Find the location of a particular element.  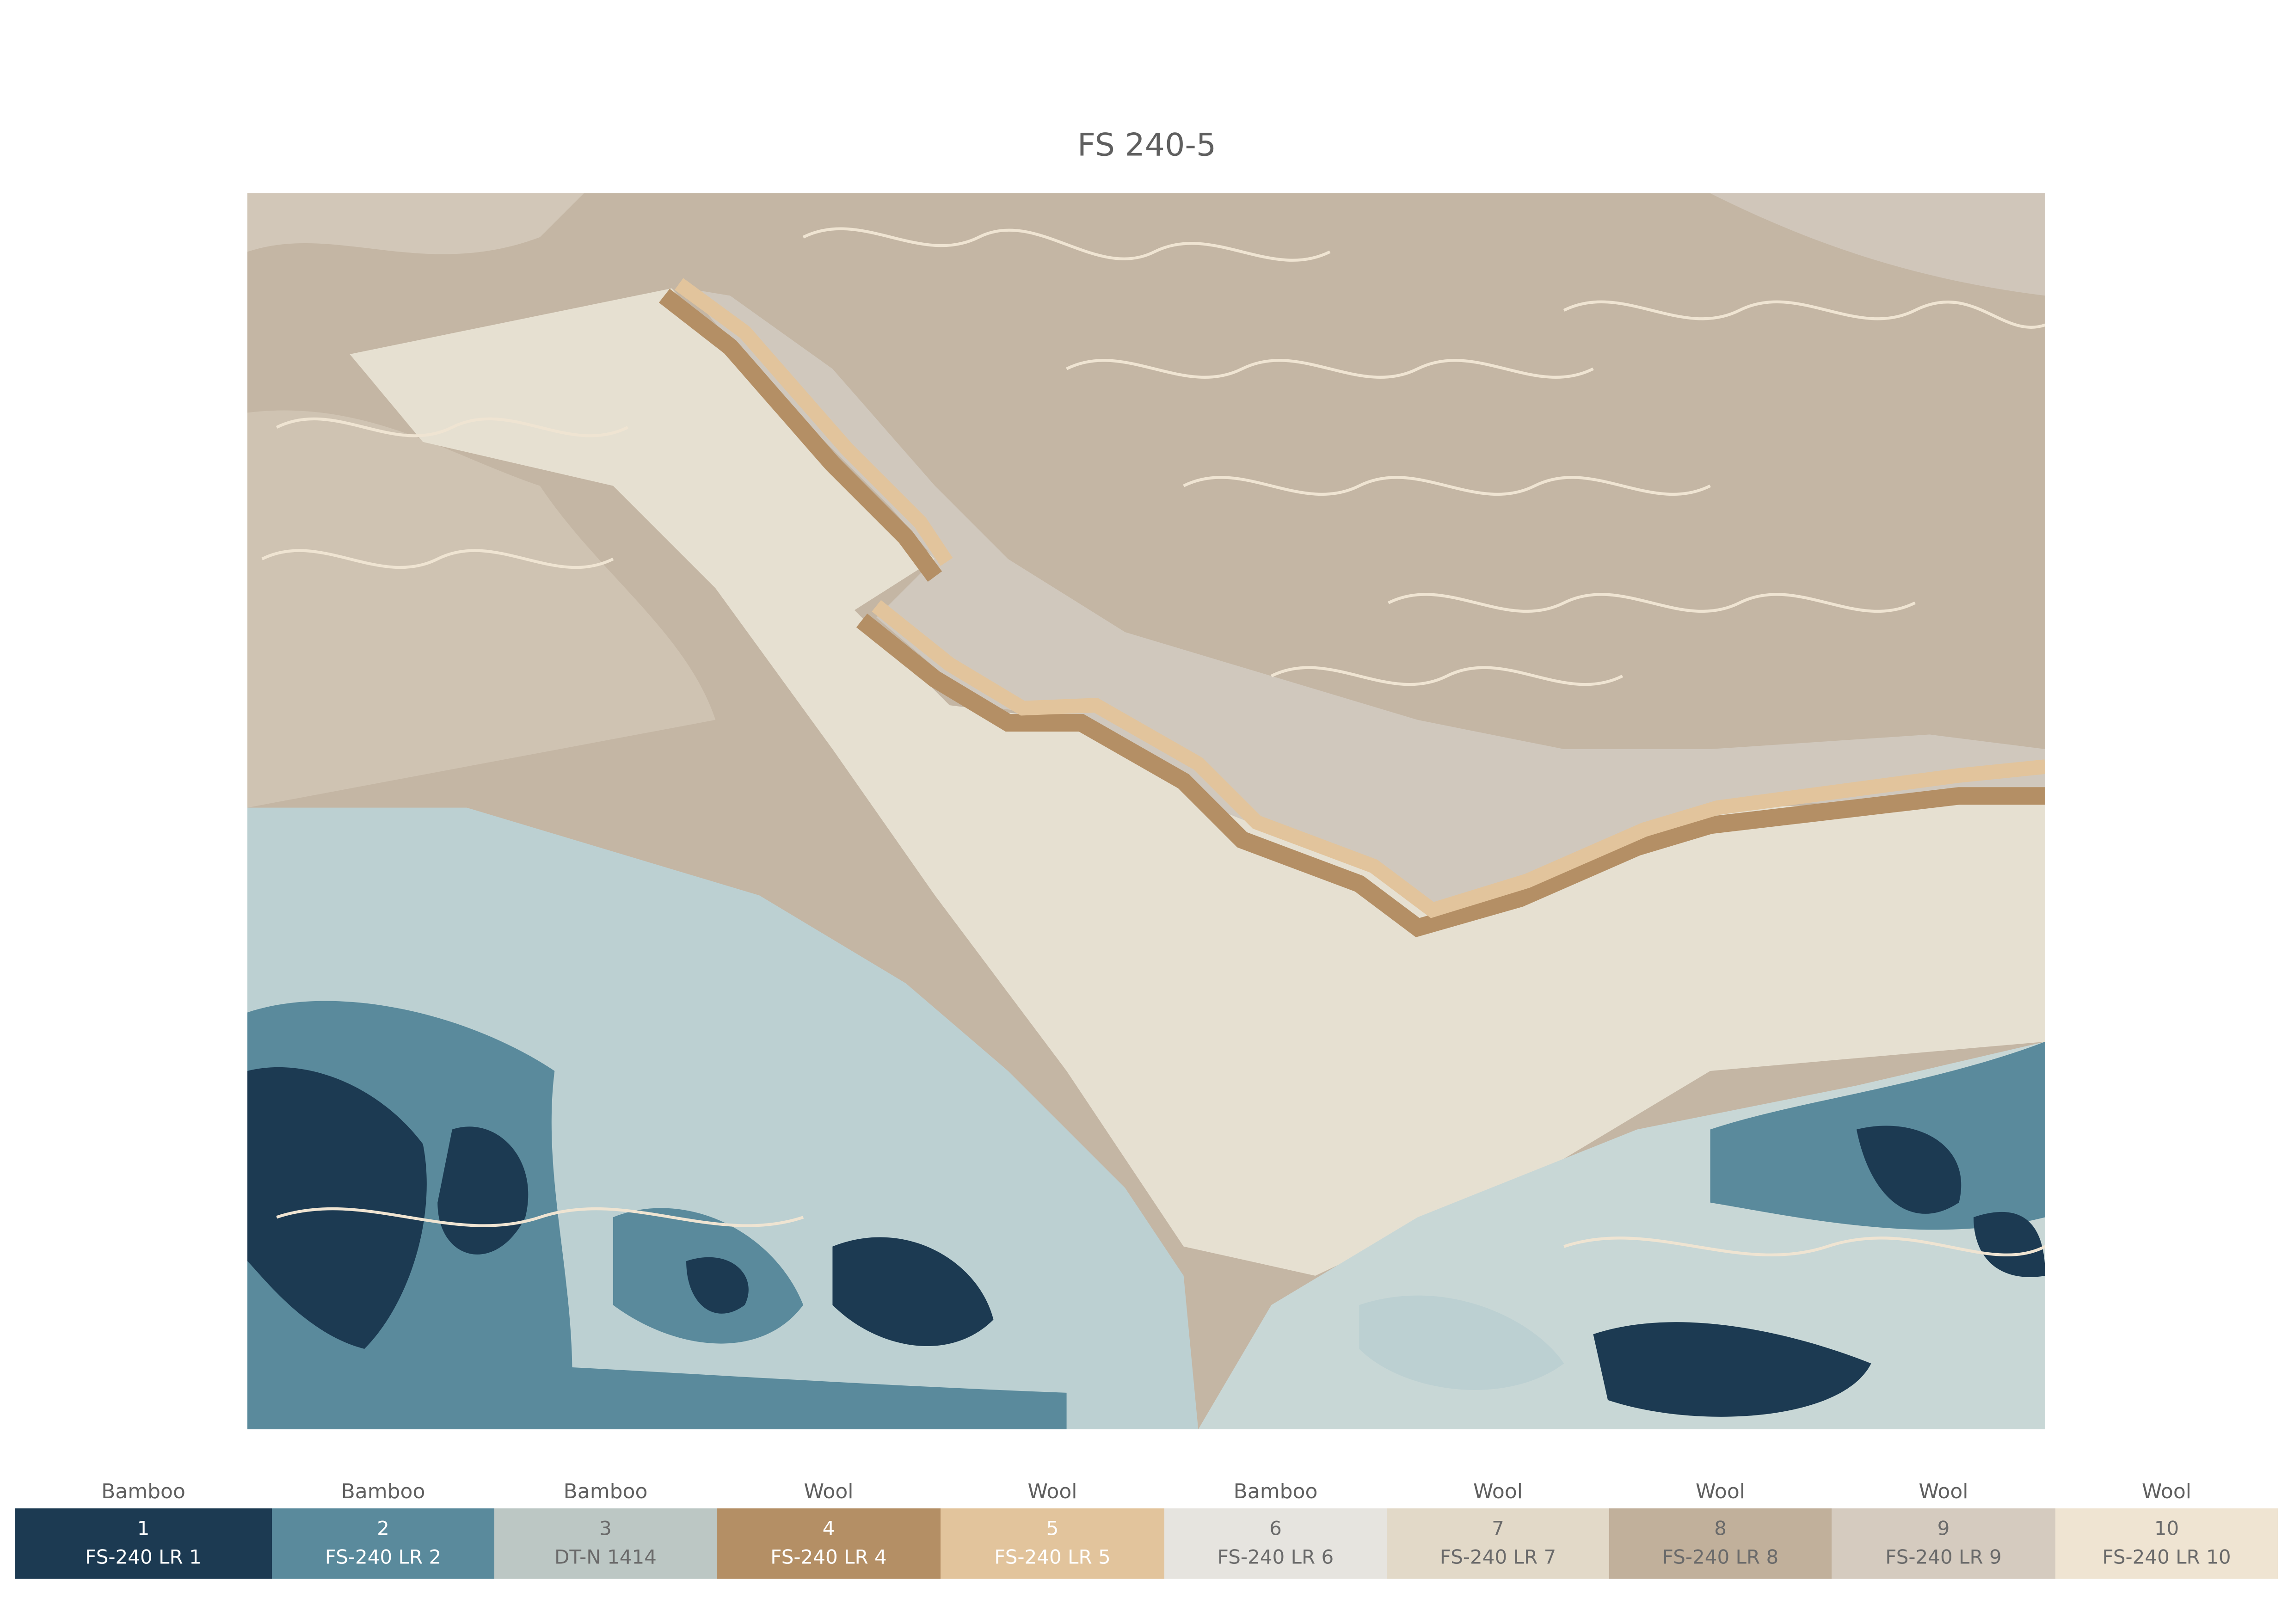

swatch-number: 3 is located at coordinates (605, 1528).